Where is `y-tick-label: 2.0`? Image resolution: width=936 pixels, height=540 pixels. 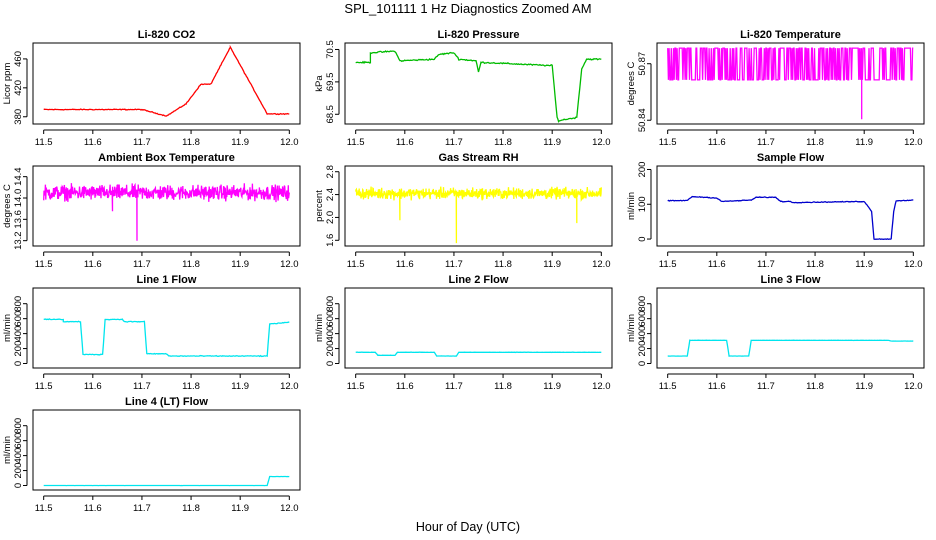
y-tick-label: 2.0 is located at coordinates (330, 217).